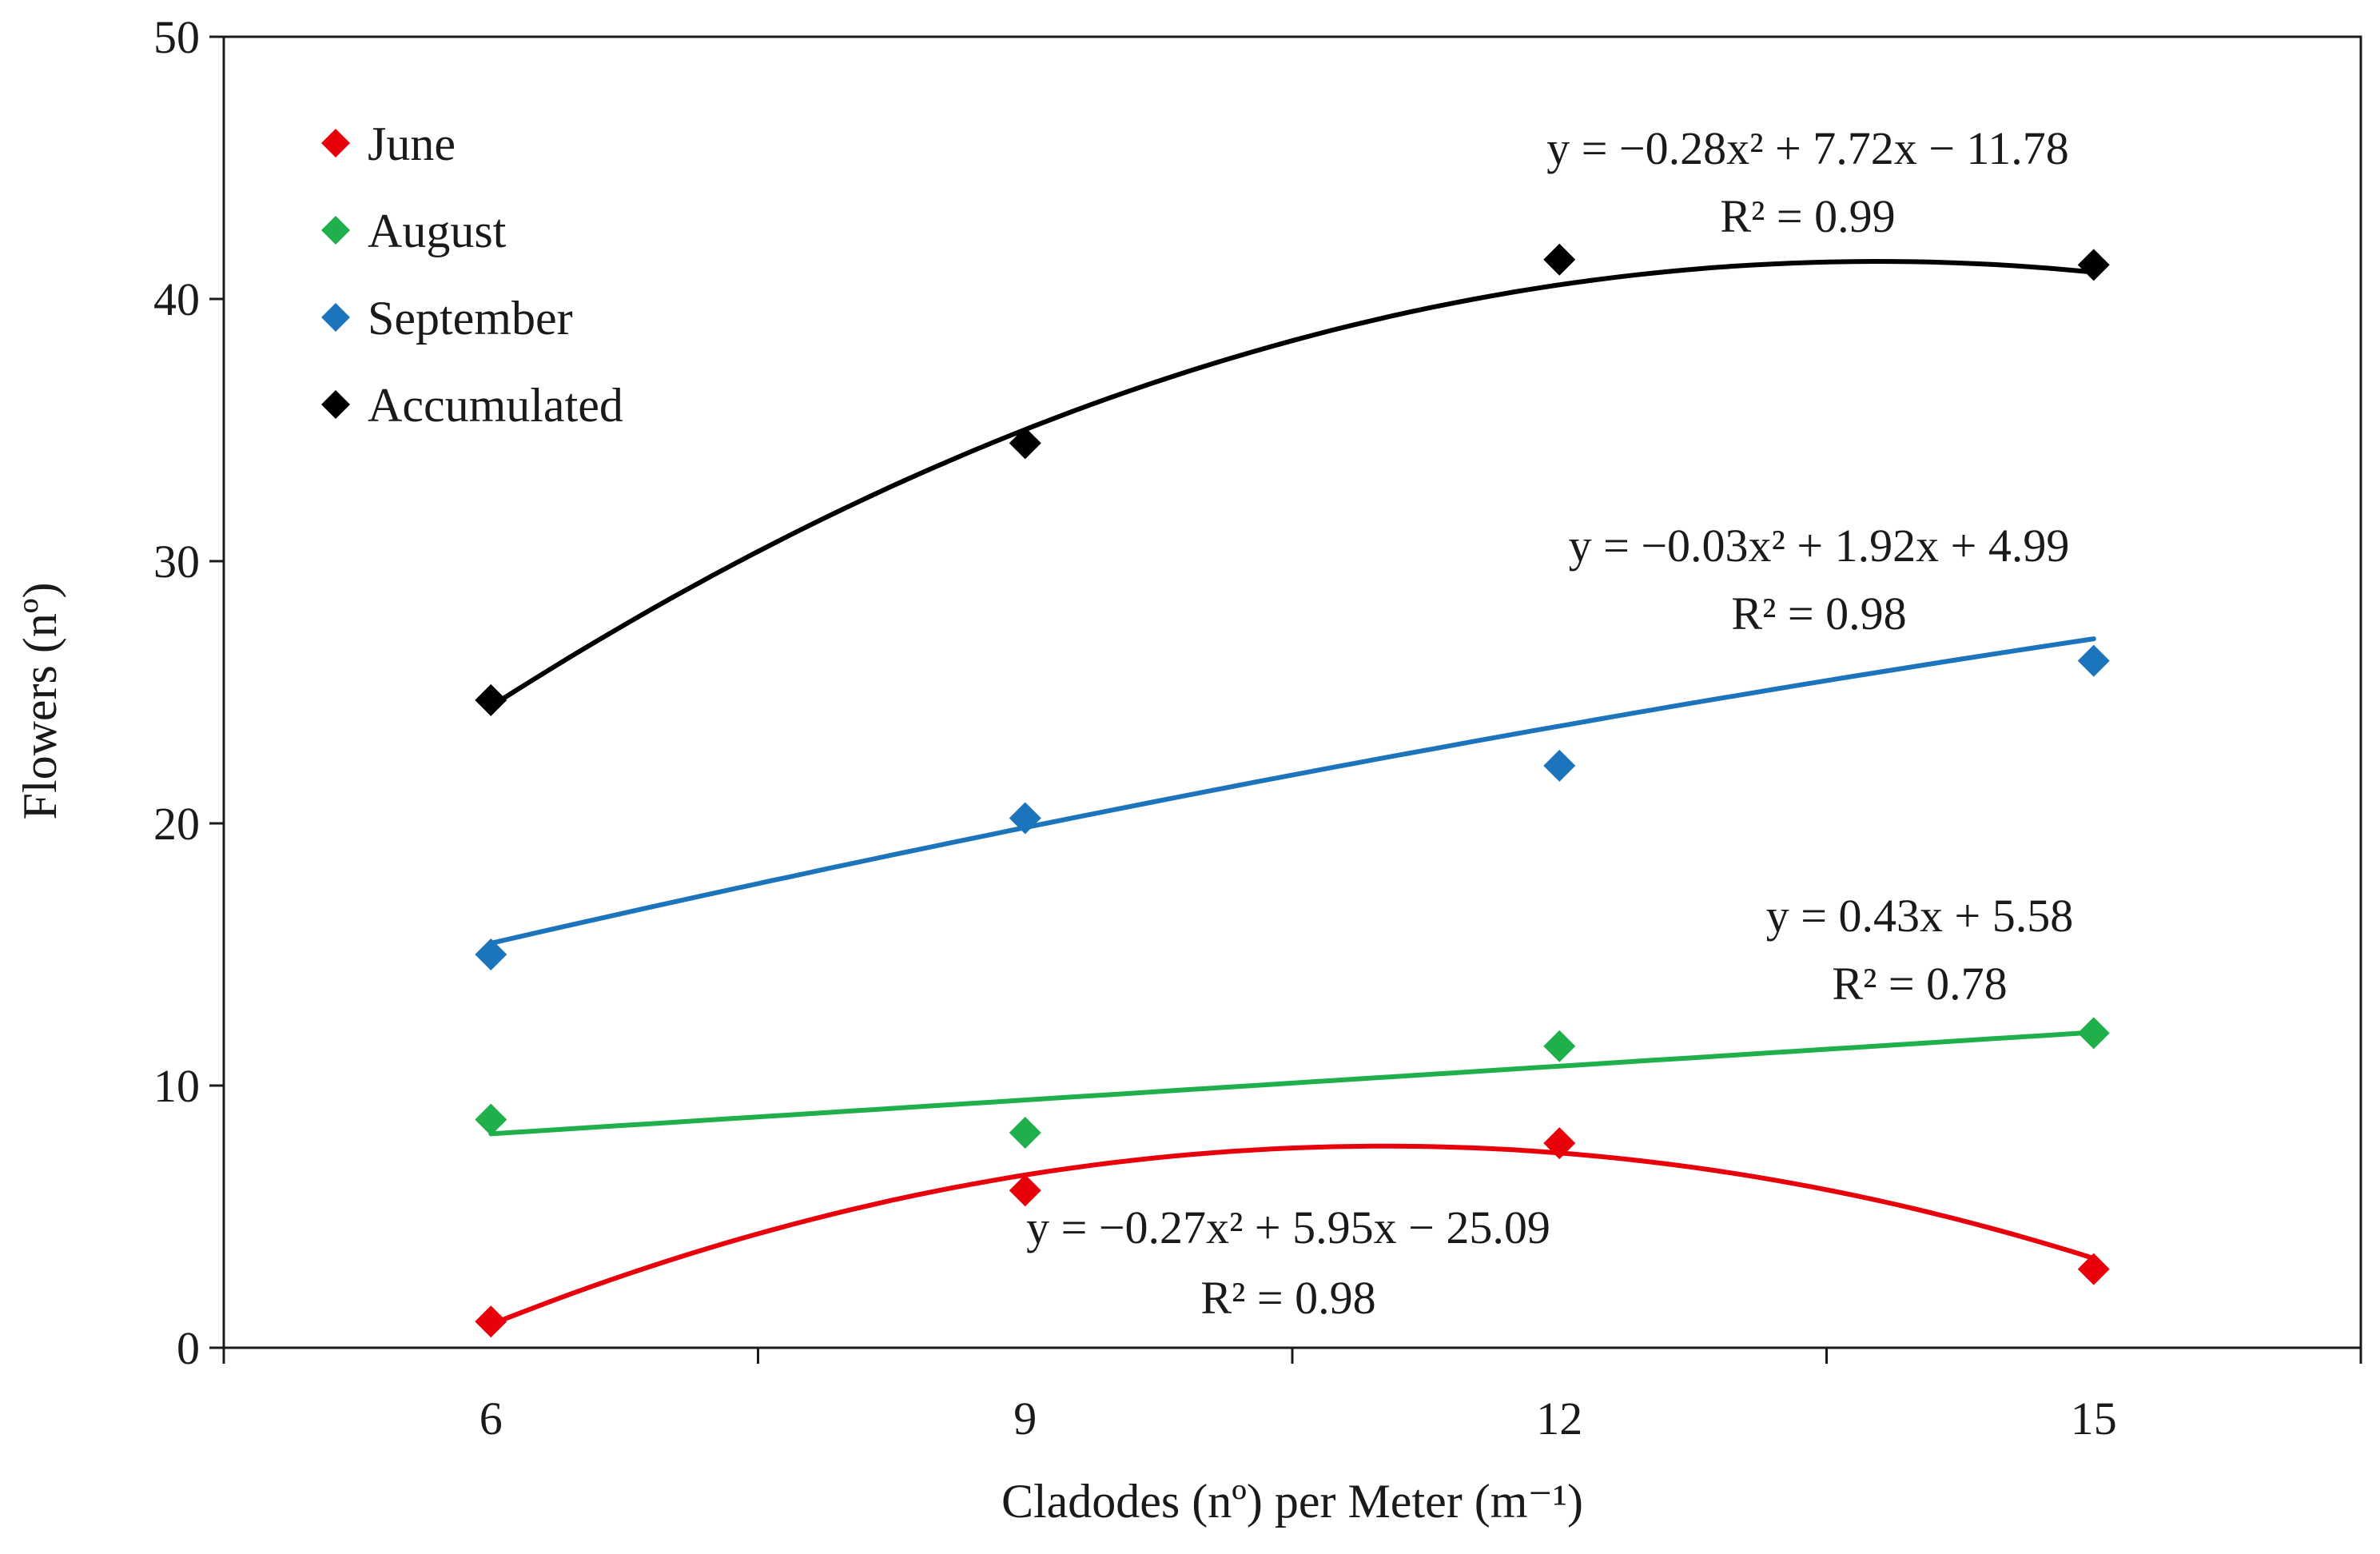 This screenshot has height=1554, width=2380. I want to click on x-tick-label: 12, so click(1559, 1418).